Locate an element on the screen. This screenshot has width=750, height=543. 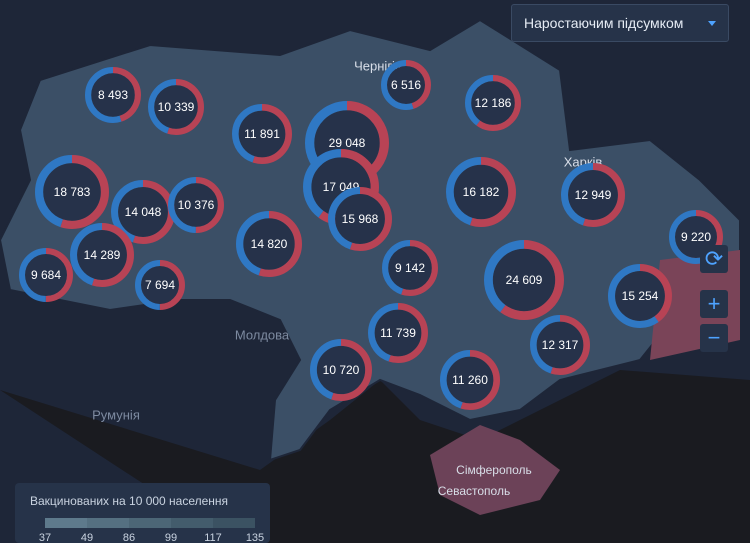
donut-label: 11 260 is located at coordinates (470, 380).